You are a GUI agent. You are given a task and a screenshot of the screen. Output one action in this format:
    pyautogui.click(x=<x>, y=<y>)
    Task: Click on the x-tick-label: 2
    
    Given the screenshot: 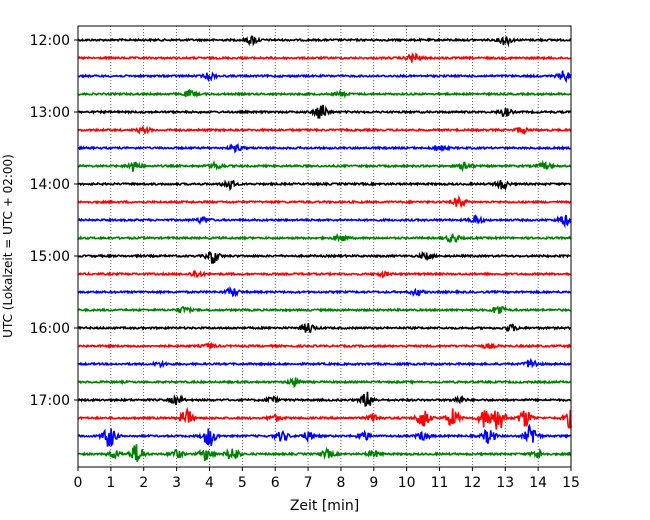 What is the action you would take?
    pyautogui.click(x=143, y=483)
    